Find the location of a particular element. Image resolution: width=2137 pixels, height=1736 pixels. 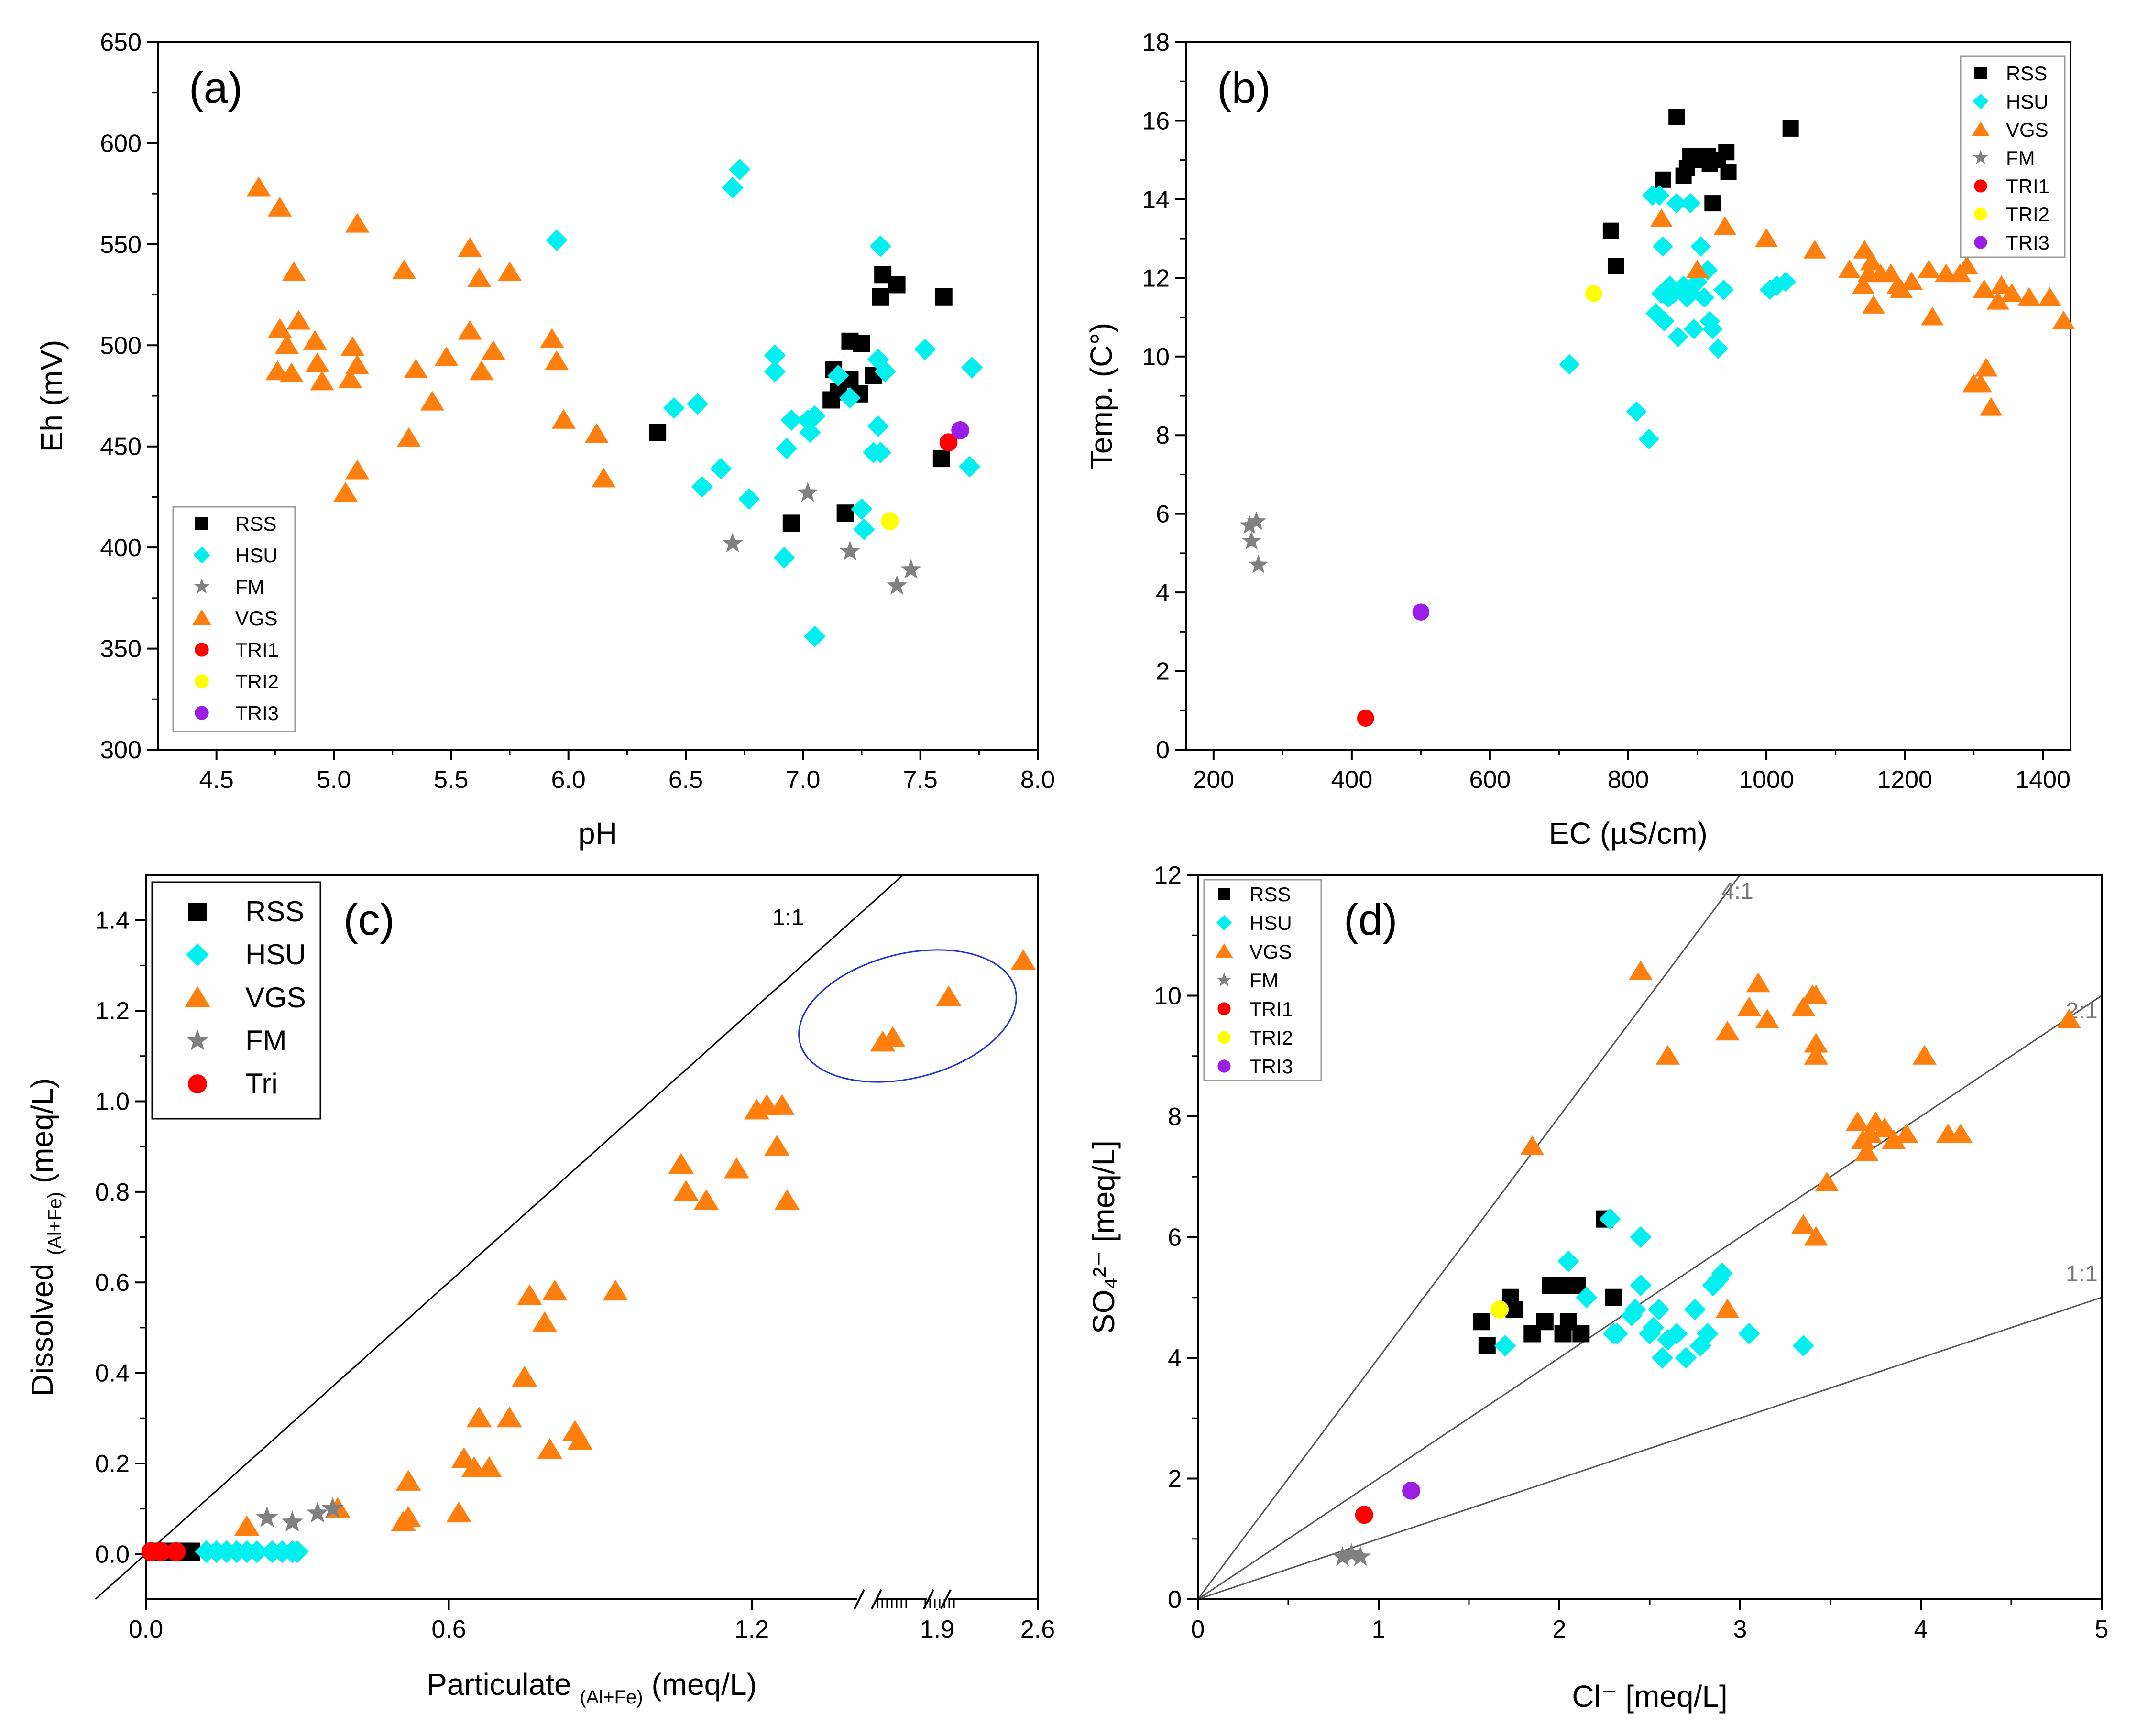

x-tick-label: 8.0 is located at coordinates (1037, 780).